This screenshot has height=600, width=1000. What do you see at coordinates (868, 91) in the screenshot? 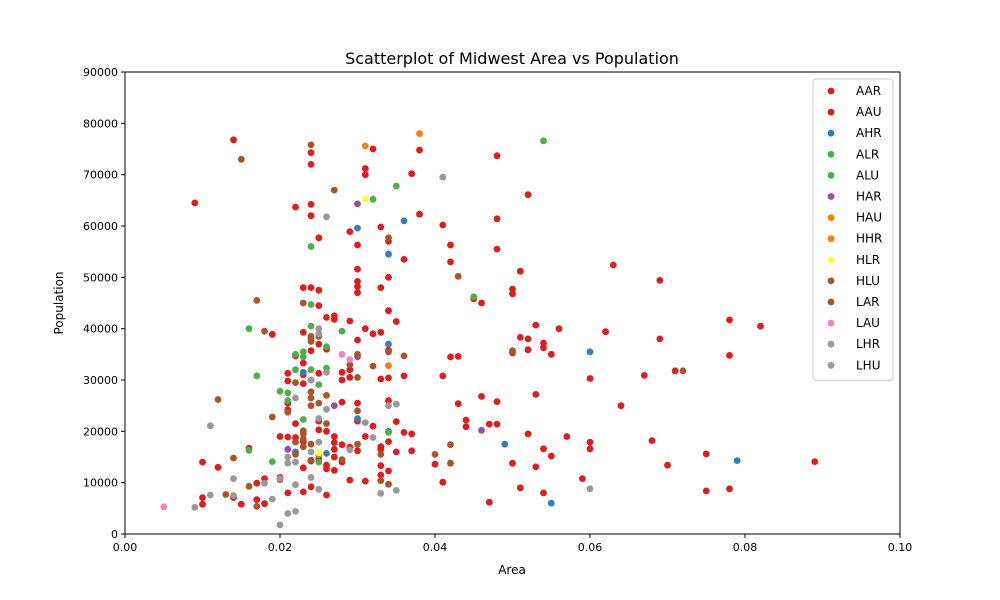
I see `legend-label-aar: AAR` at bounding box center [868, 91].